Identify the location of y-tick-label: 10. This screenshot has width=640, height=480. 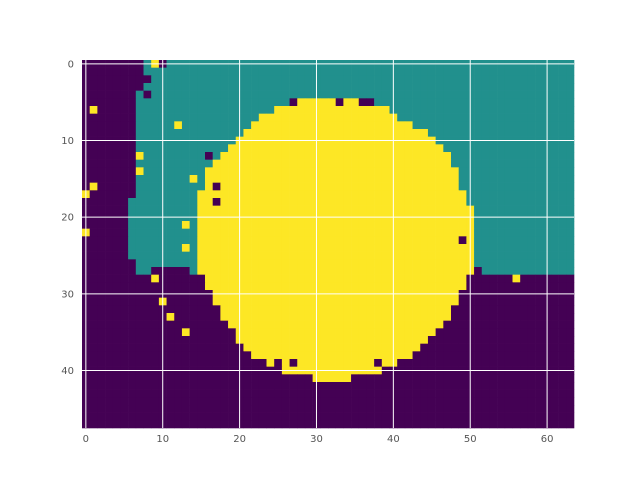
(67, 141).